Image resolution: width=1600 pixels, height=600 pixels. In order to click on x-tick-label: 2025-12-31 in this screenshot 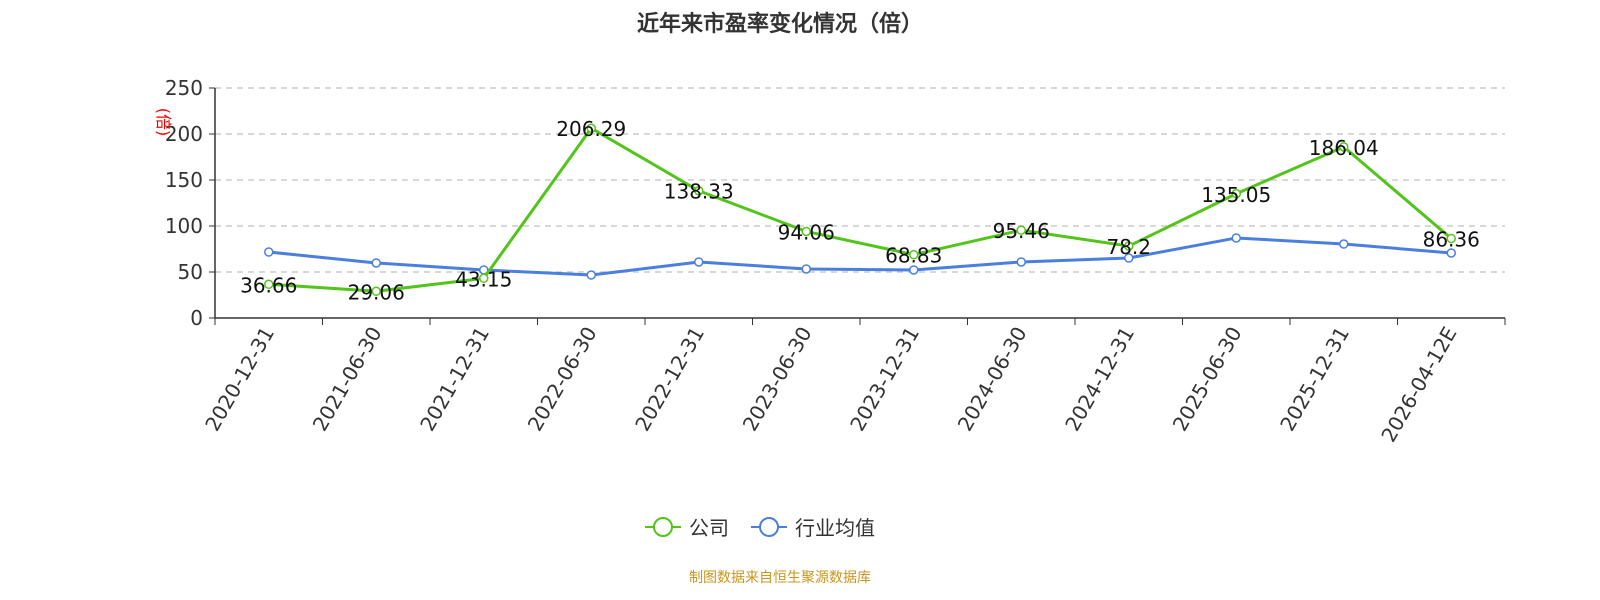, I will do `click(1314, 379)`.